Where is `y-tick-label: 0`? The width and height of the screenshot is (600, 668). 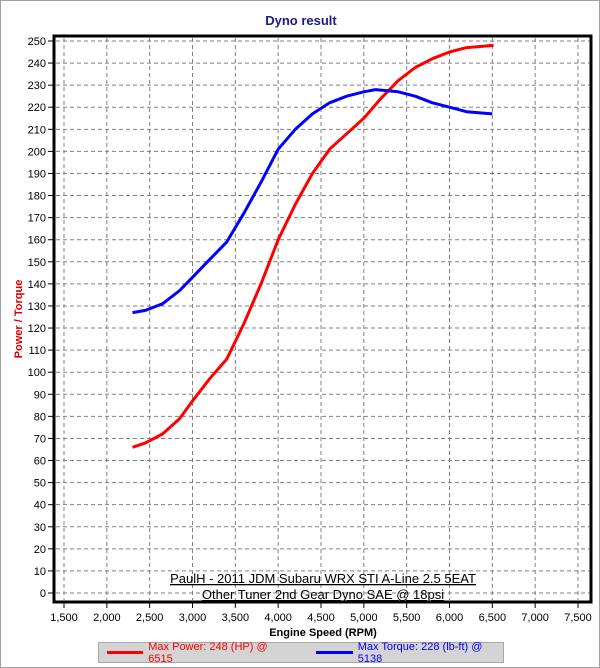
y-tick-label: 0 is located at coordinates (43, 594).